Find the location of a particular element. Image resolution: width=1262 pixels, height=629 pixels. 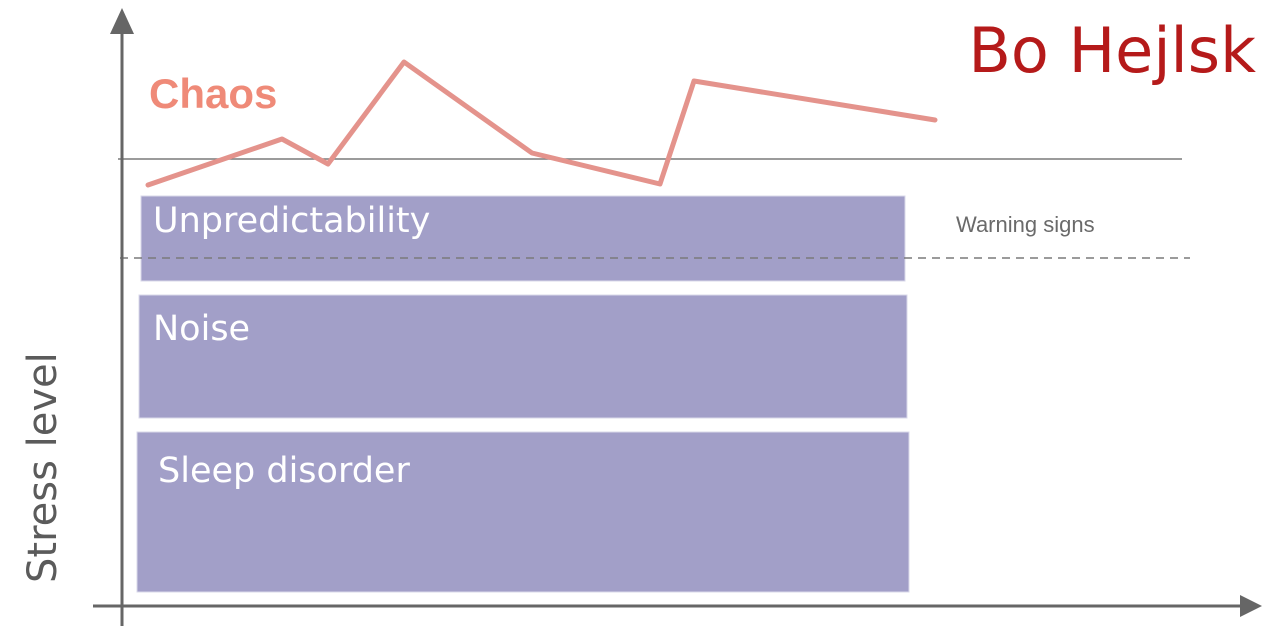

chaos-line is located at coordinates (541, 123).